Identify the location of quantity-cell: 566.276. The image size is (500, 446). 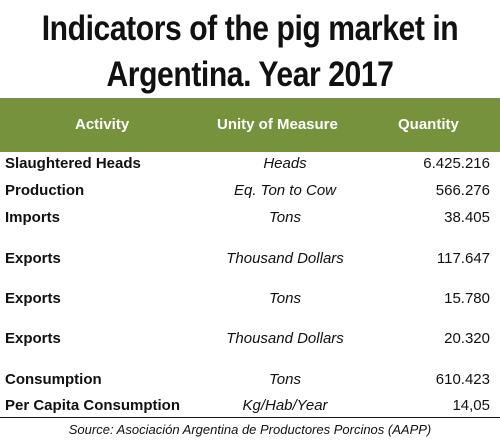
(462, 190).